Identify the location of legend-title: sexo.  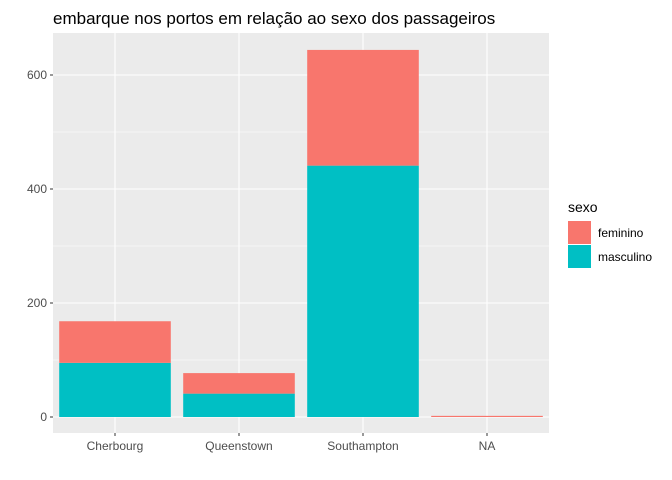
(583, 207).